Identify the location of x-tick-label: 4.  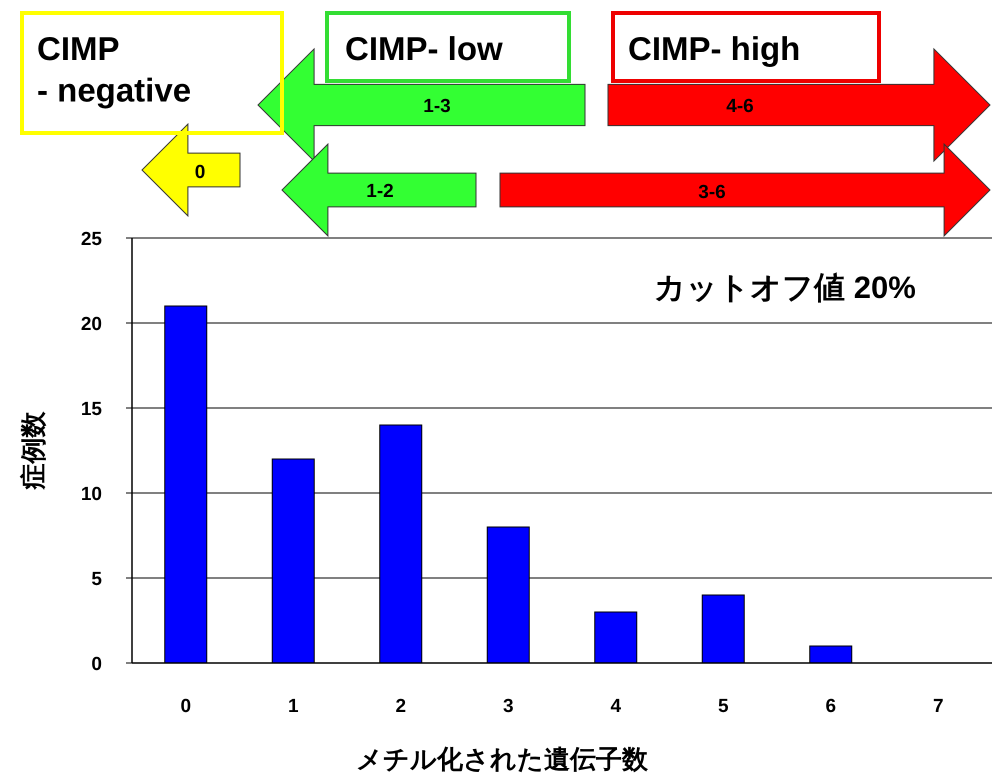
(616, 706).